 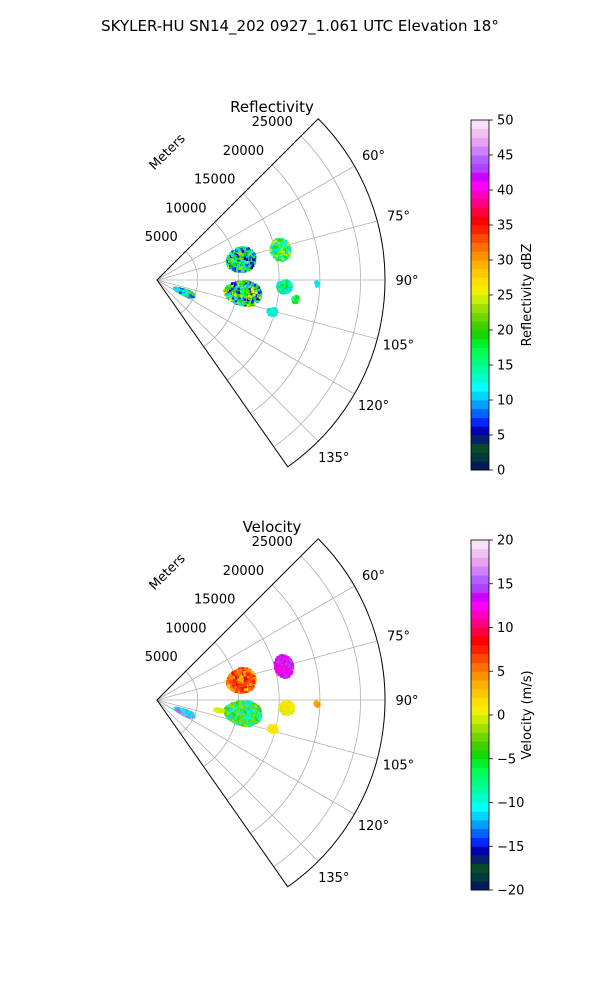 I want to click on colorbar-tick-label: 40, so click(x=505, y=191).